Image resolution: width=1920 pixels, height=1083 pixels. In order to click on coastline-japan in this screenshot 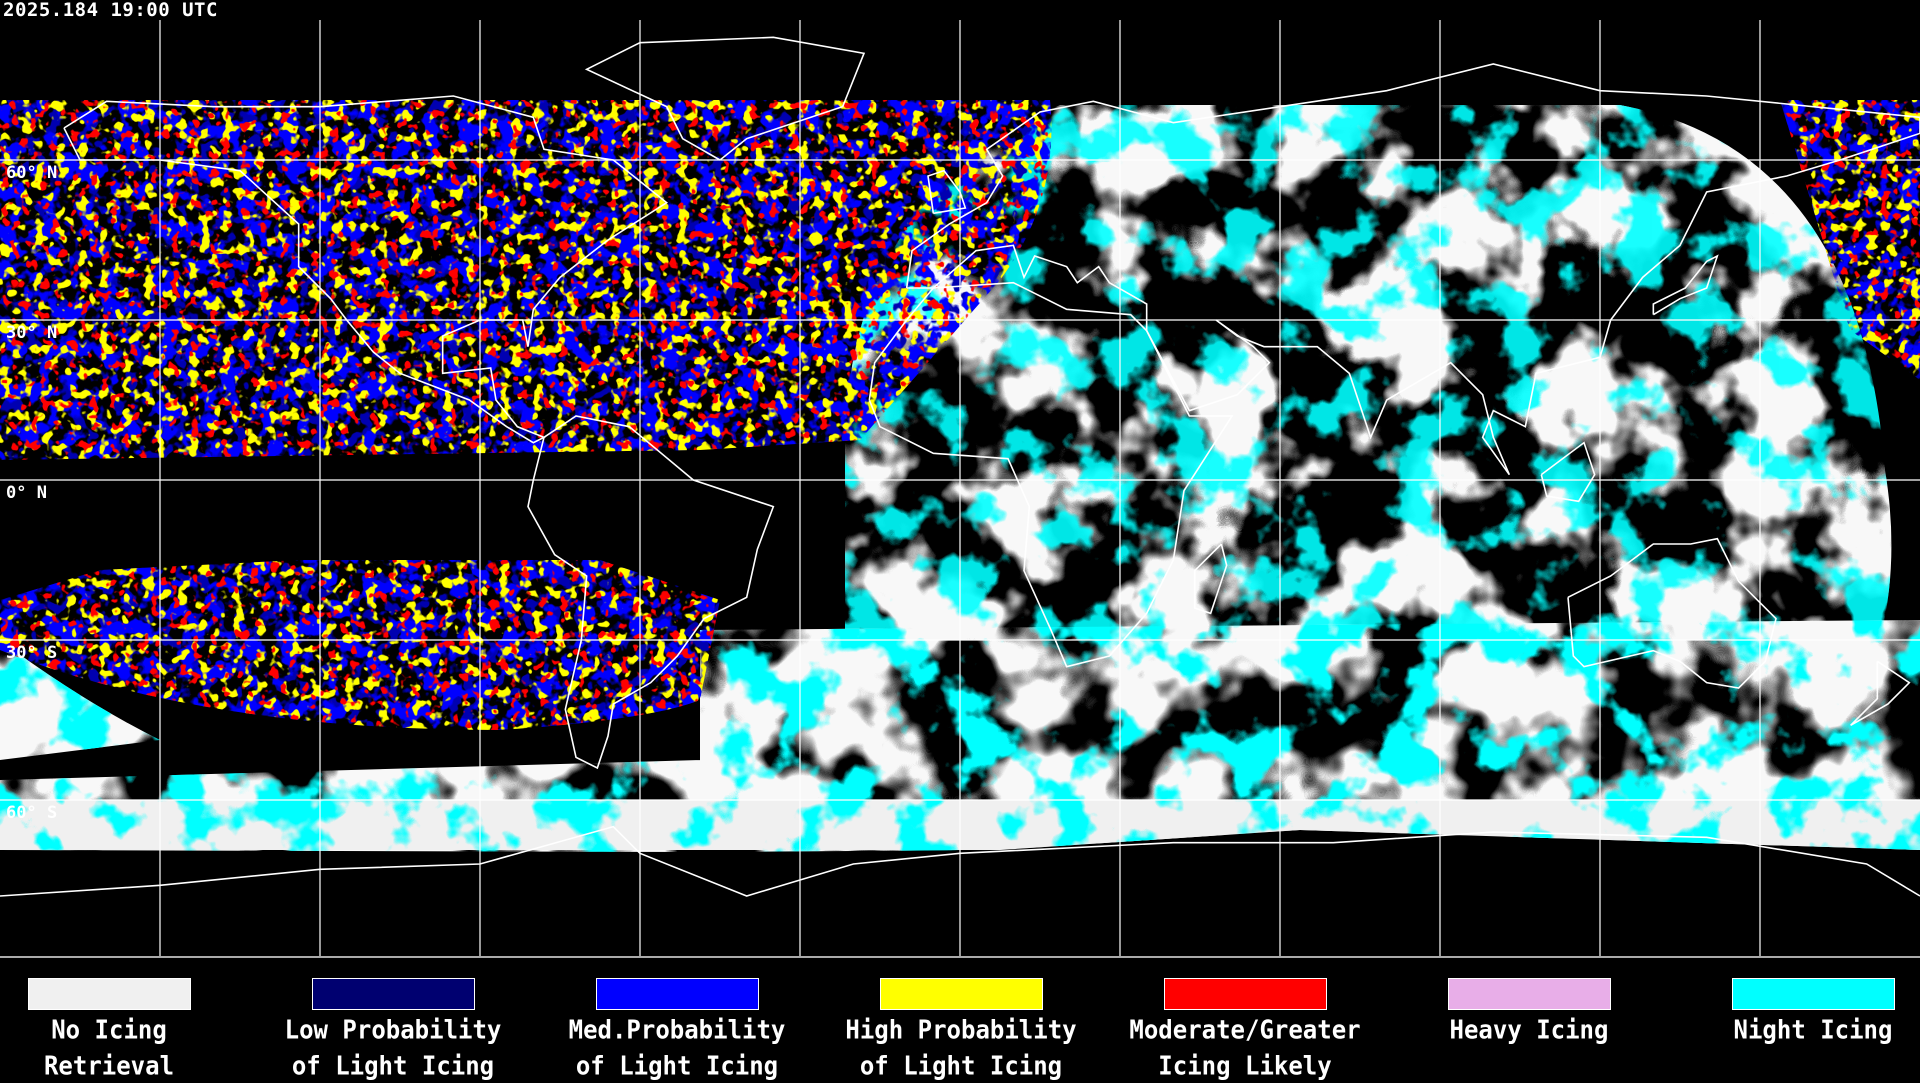, I will do `click(1685, 285)`.